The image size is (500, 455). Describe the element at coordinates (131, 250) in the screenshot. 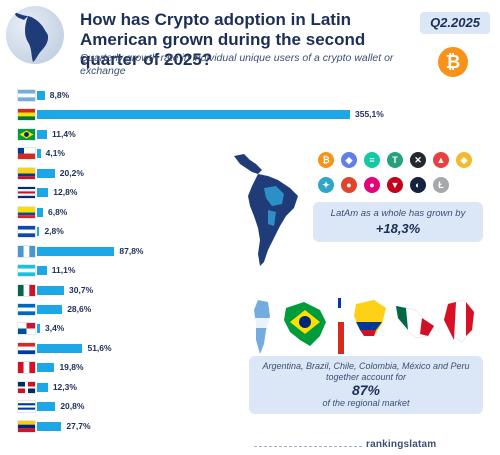

I see `value-label: 87,8%` at that location.